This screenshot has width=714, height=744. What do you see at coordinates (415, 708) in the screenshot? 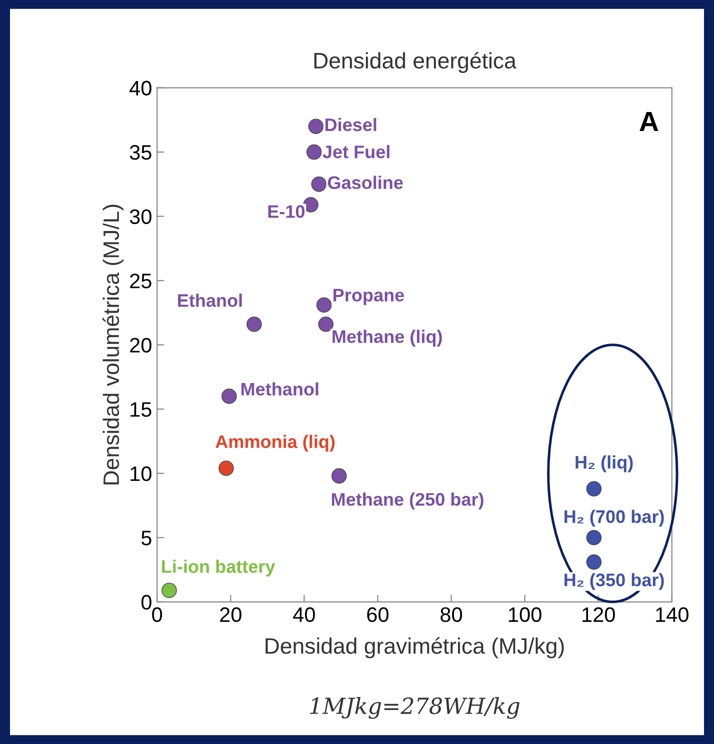
I see `text: 1MJkg=278WH/kg` at bounding box center [415, 708].